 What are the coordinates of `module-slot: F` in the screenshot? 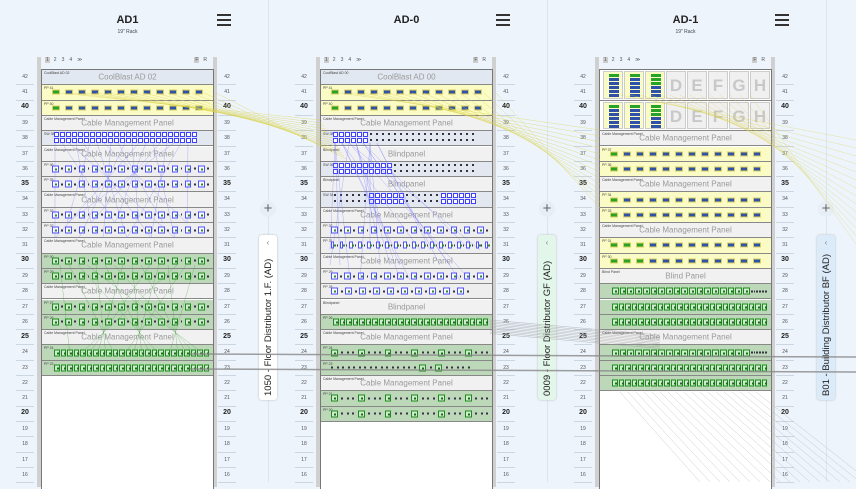 It's located at (718, 85).